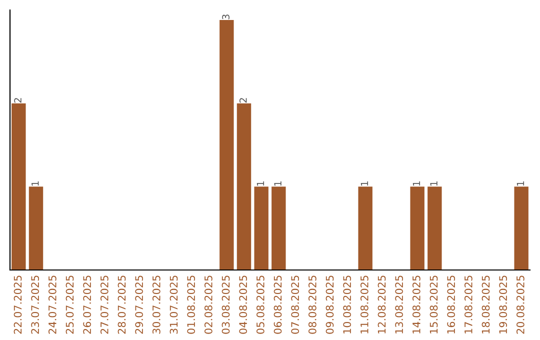 This screenshot has height=340, width=540. I want to click on x-tick-label: 20.08.2025, so click(520, 305).